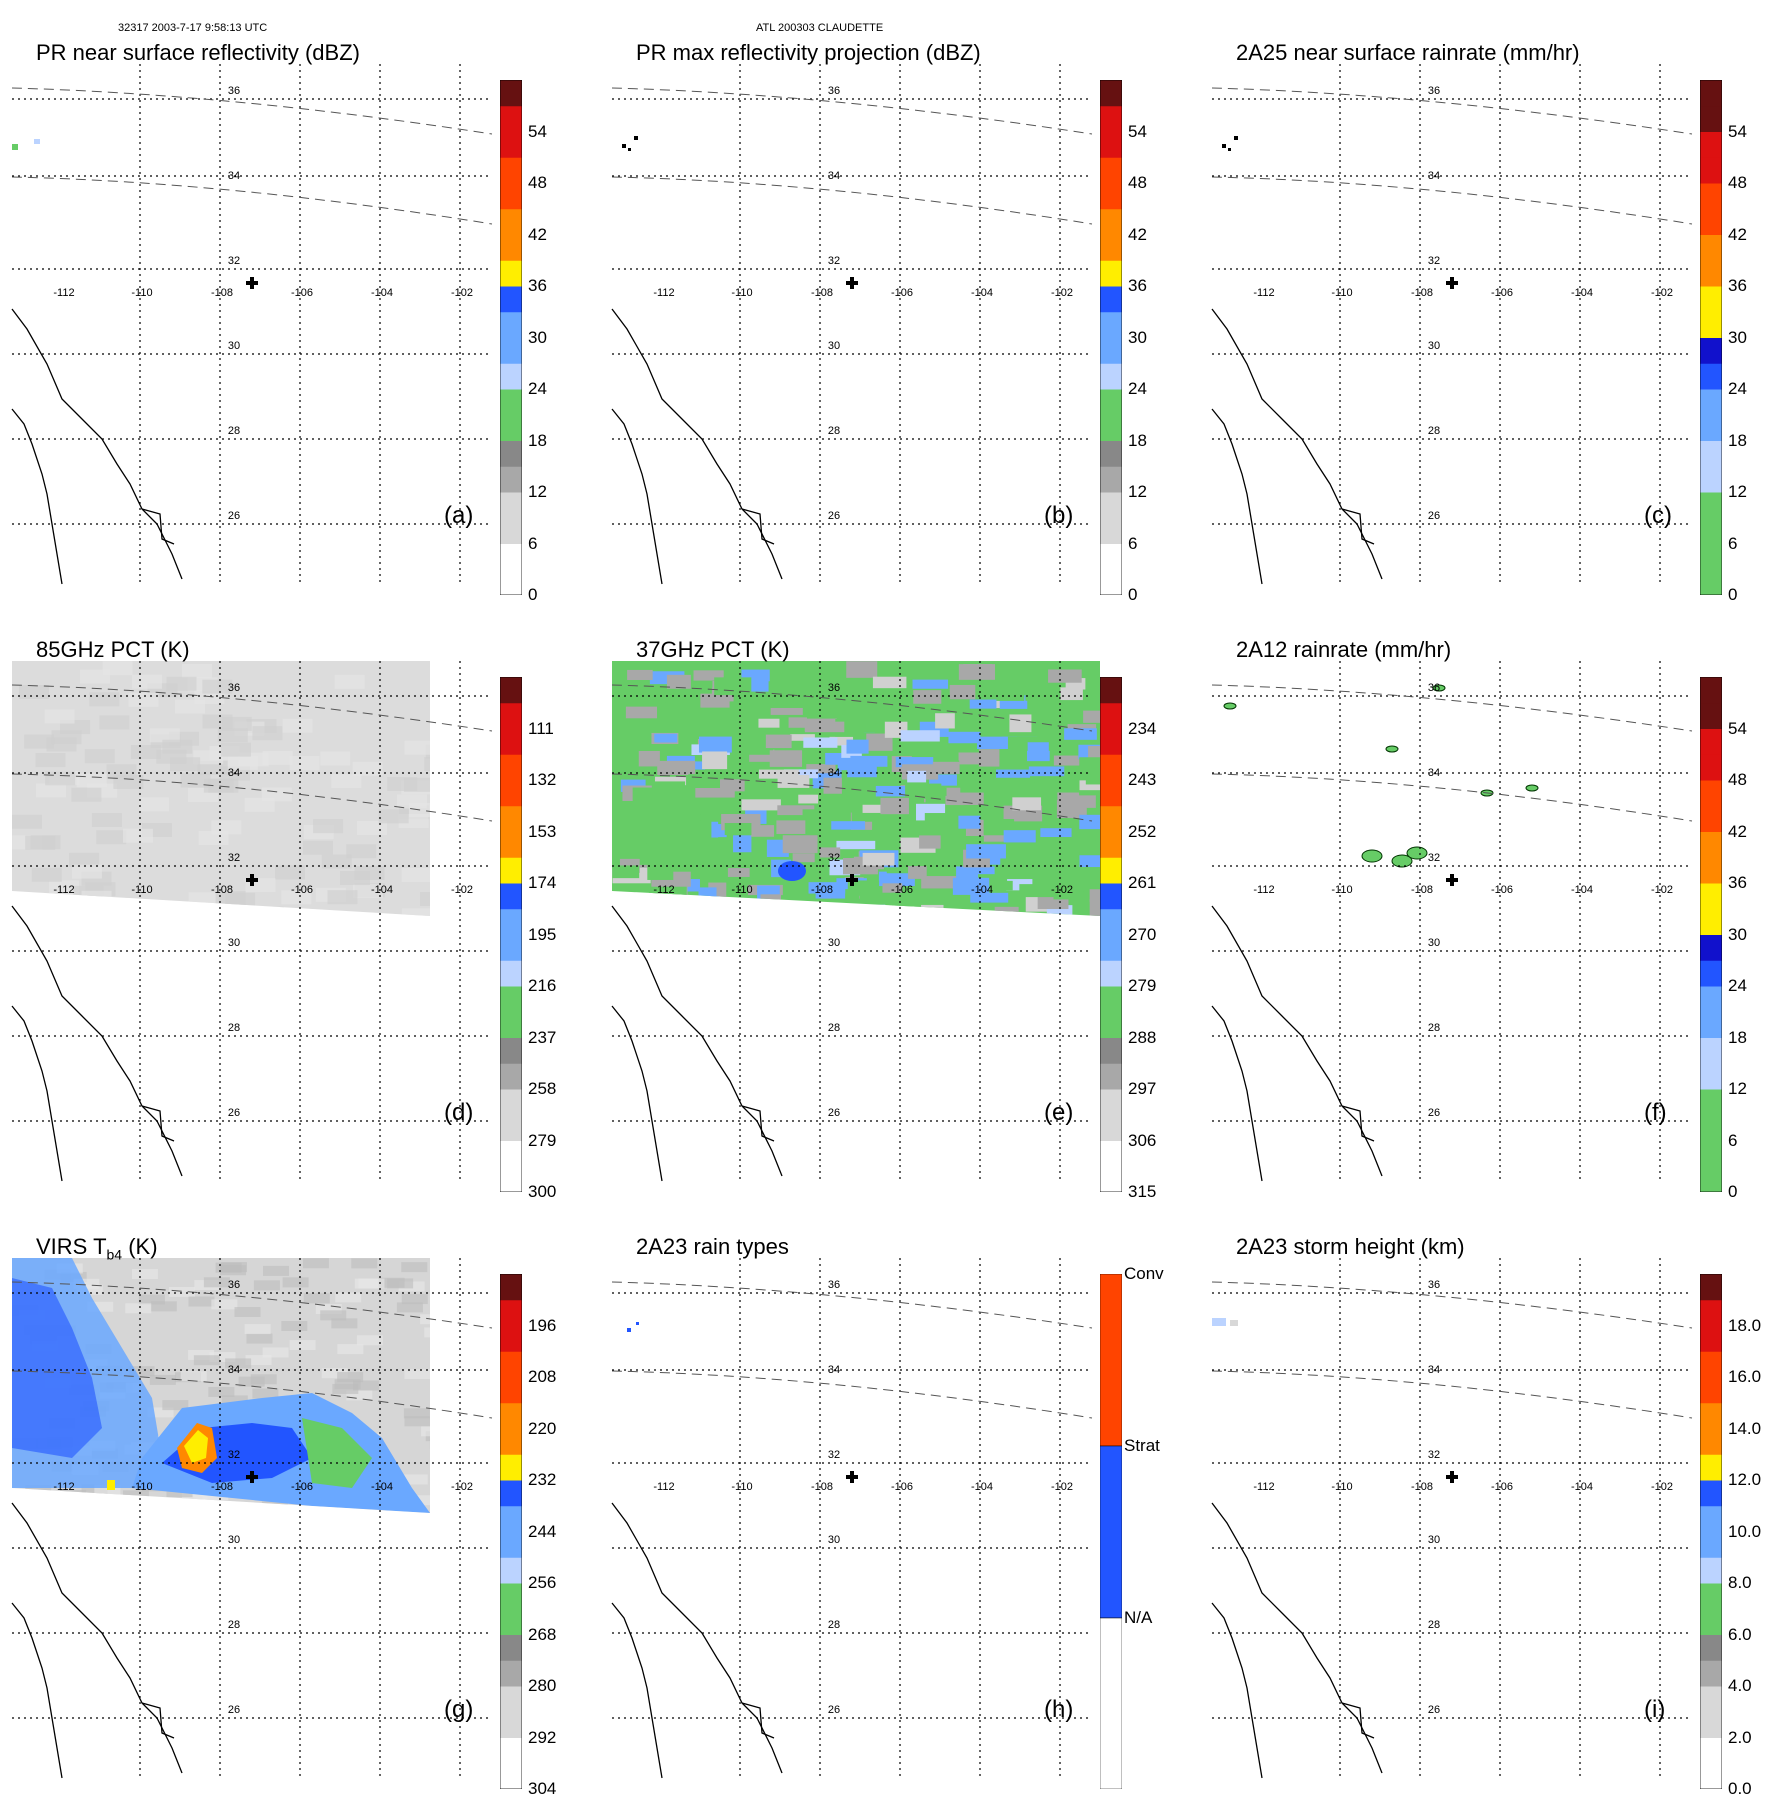  What do you see at coordinates (1142, 1037) in the screenshot?
I see `colorbar-tick-label: 288` at bounding box center [1142, 1037].